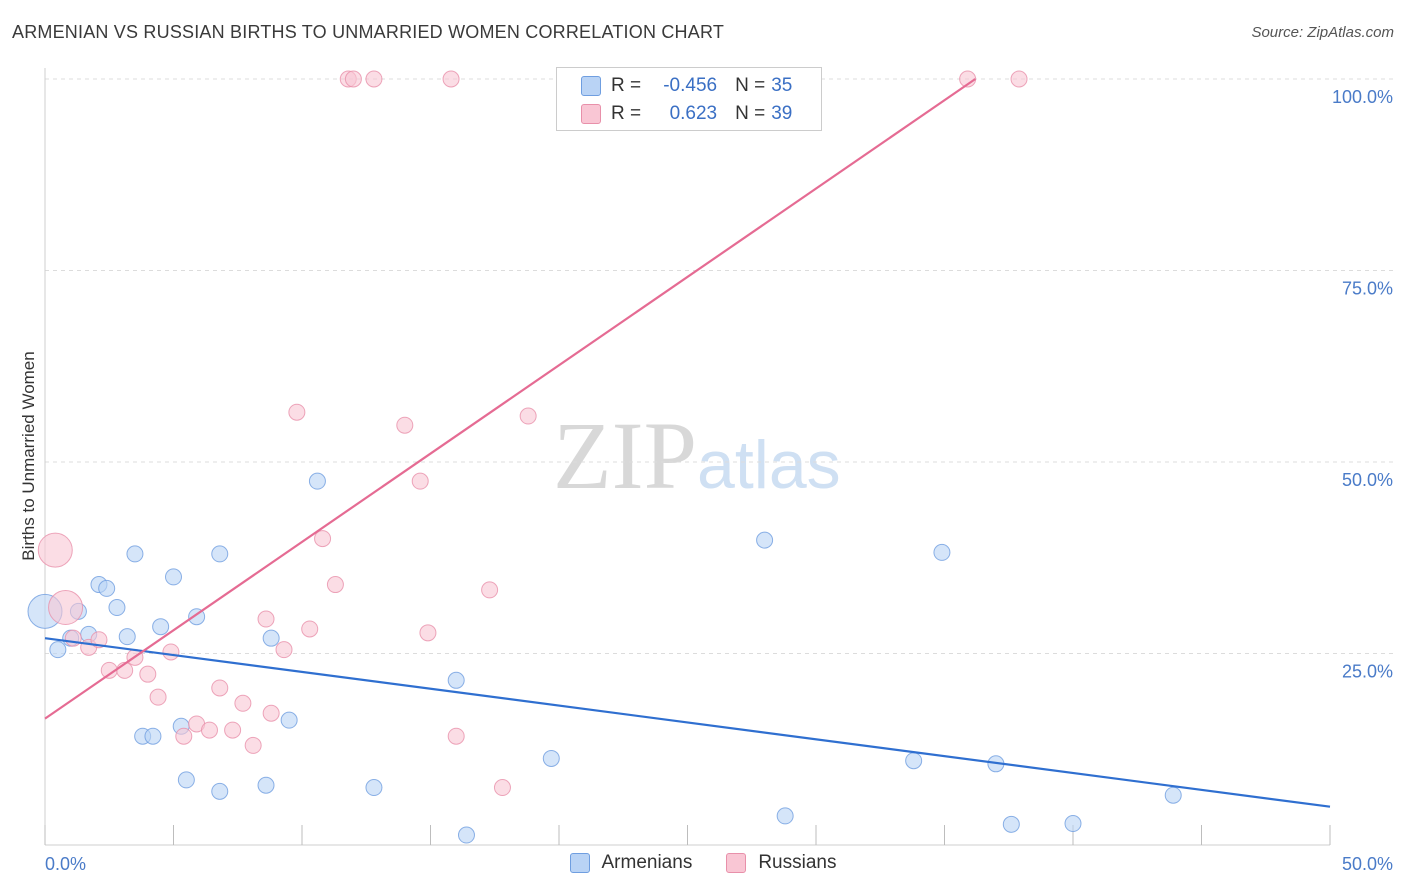  I want to click on legend: R = -0.456 N = 35 R = 0.623 N = 39, so click(689, 99).